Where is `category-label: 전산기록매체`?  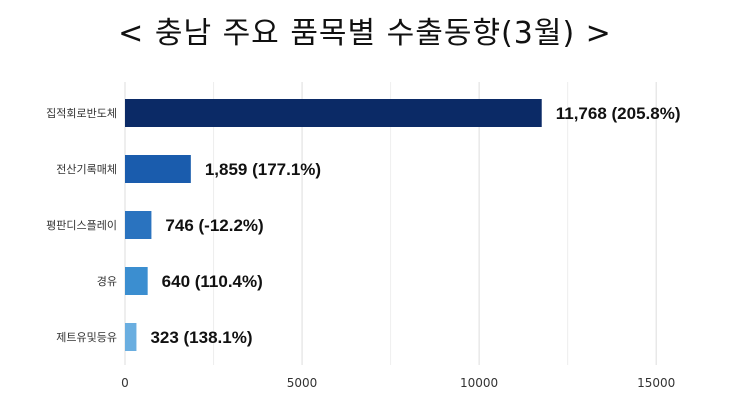
category-label: 전산기록매체 is located at coordinates (86, 169).